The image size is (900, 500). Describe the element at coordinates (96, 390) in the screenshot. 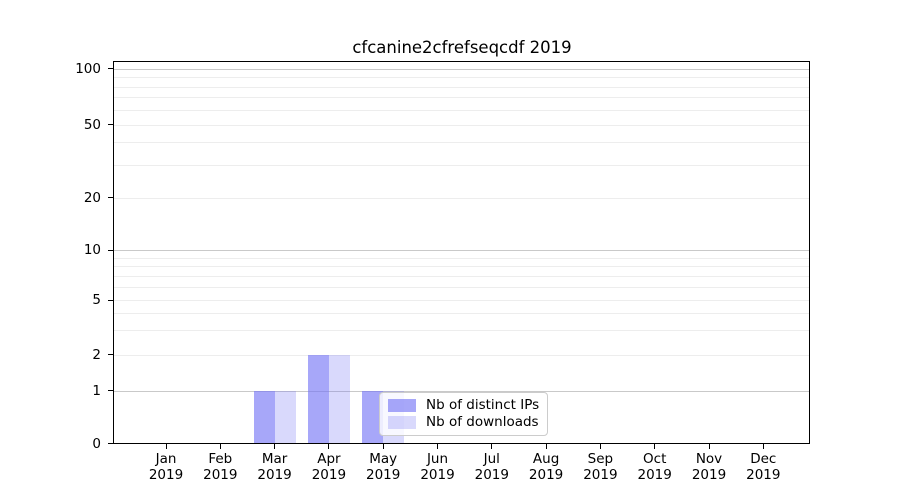

I see `y-tick-label: 1` at that location.